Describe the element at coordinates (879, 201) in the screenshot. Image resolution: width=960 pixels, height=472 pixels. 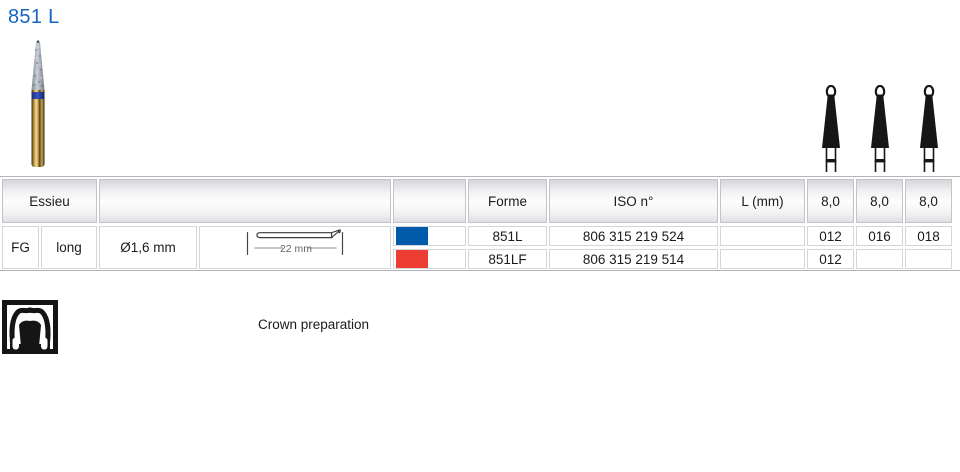
I see `header-size-2: 8,0` at that location.